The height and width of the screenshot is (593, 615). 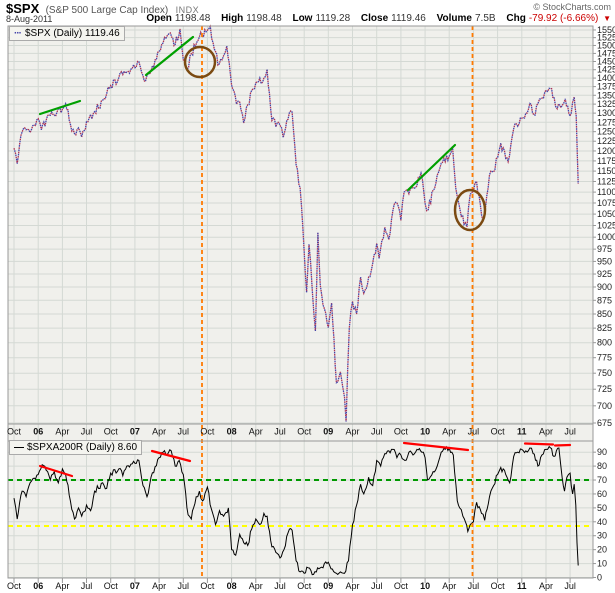 What do you see at coordinates (333, 18) in the screenshot?
I see `low-value: 1119.28` at bounding box center [333, 18].